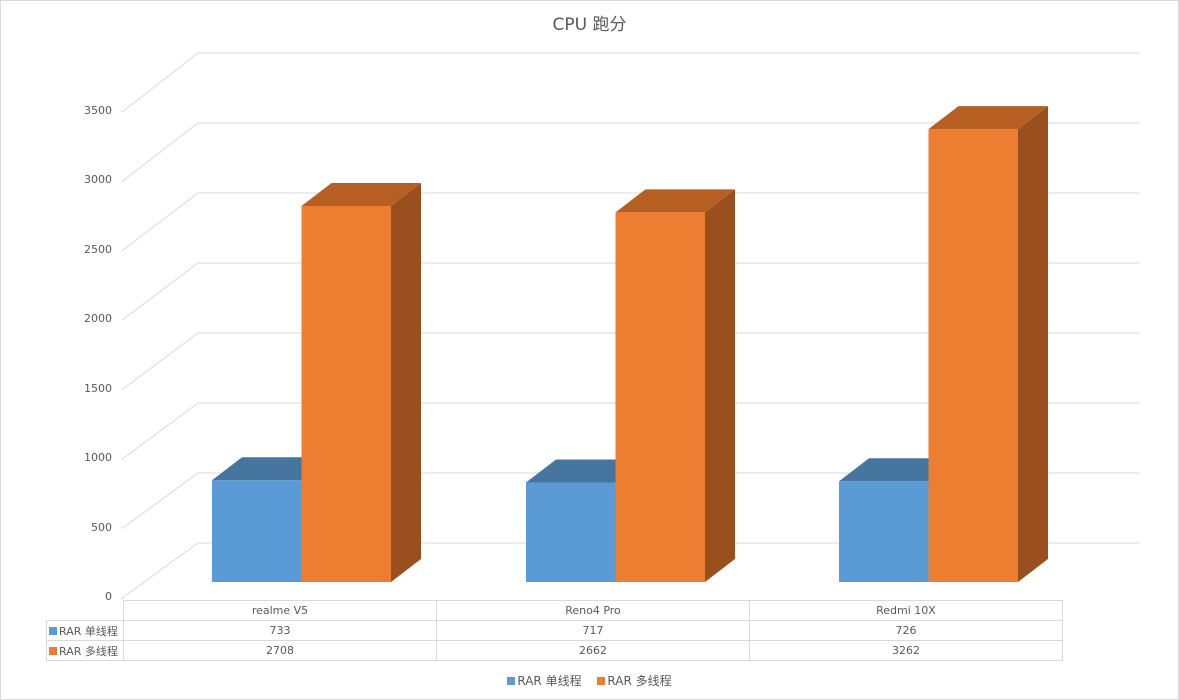  Describe the element at coordinates (53, 630) in the screenshot. I see `series-swatch-single-thread` at that location.